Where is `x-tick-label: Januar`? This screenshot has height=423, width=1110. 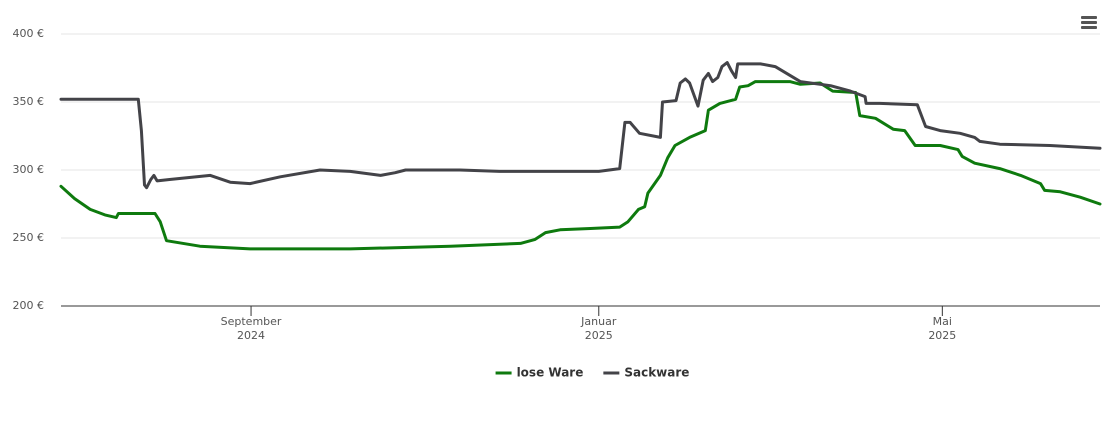
x-tick-label: Januar is located at coordinates (598, 321).